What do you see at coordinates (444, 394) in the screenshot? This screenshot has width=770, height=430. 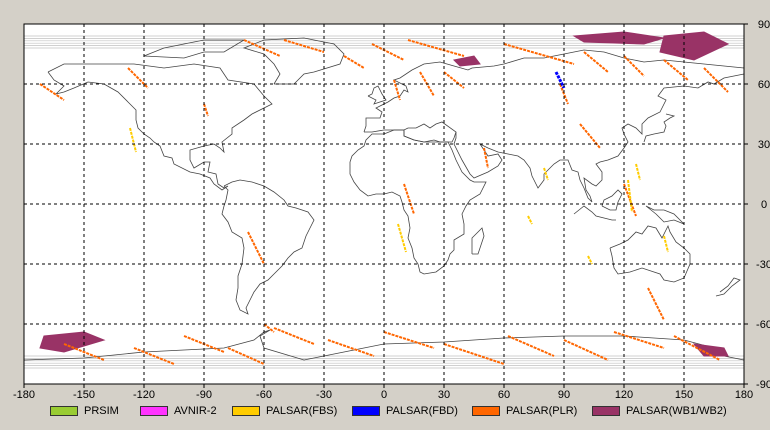 I see `x-tick-label: 30` at bounding box center [444, 394].